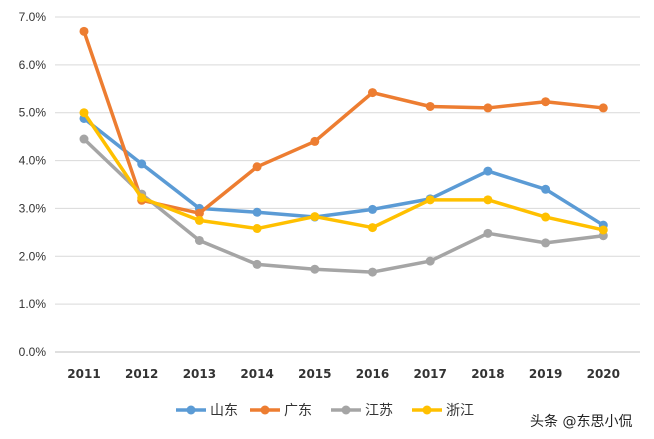 This screenshot has height=439, width=654. Describe the element at coordinates (545, 374) in the screenshot. I see `x-tick-label: 2019` at that location.